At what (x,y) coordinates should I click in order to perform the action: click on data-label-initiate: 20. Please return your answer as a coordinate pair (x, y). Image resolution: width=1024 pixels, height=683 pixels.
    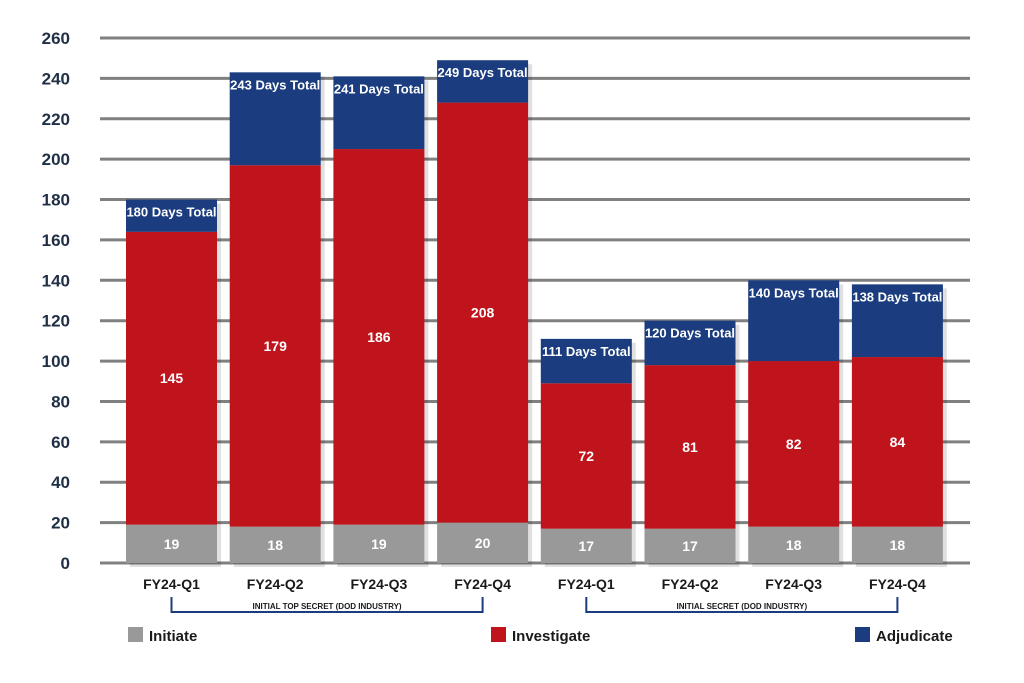
    Looking at the image, I should click on (483, 543).